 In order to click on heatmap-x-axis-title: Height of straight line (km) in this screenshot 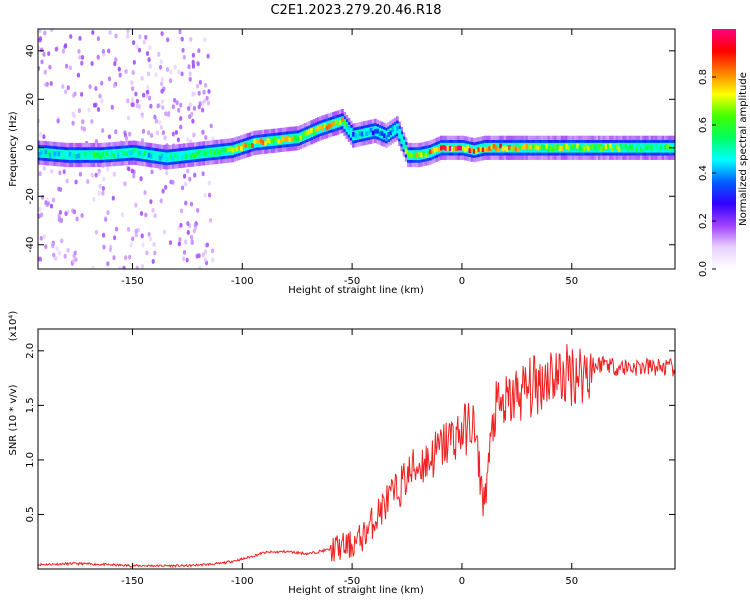, I will do `click(356, 290)`.